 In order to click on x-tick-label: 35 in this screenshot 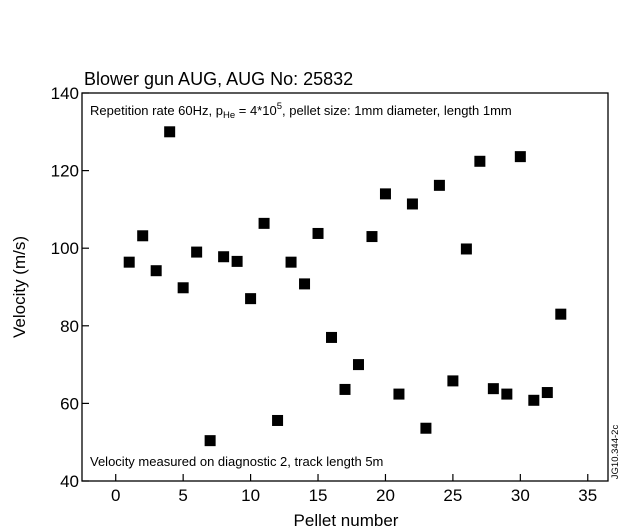, I will do `click(587, 495)`.